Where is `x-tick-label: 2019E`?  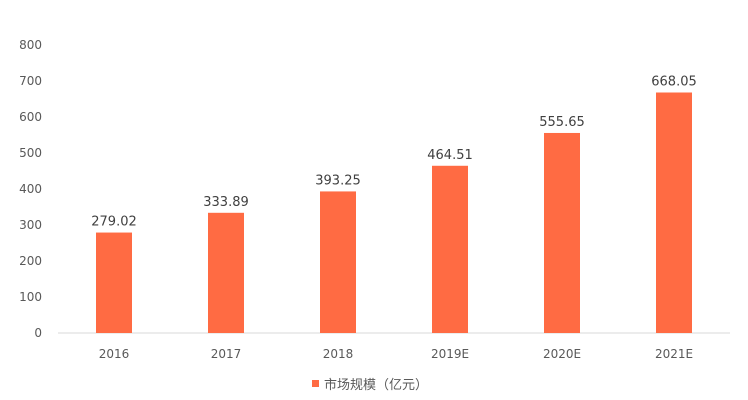
x-tick-label: 2019E is located at coordinates (450, 354).